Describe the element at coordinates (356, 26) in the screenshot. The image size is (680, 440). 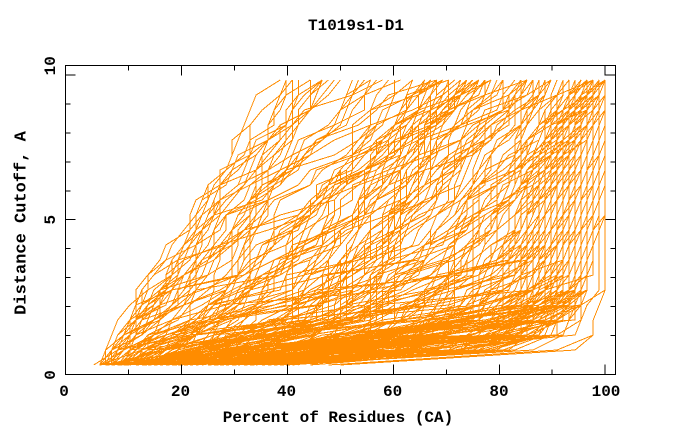
I see `svg-text: T1019s1-D1` at that location.